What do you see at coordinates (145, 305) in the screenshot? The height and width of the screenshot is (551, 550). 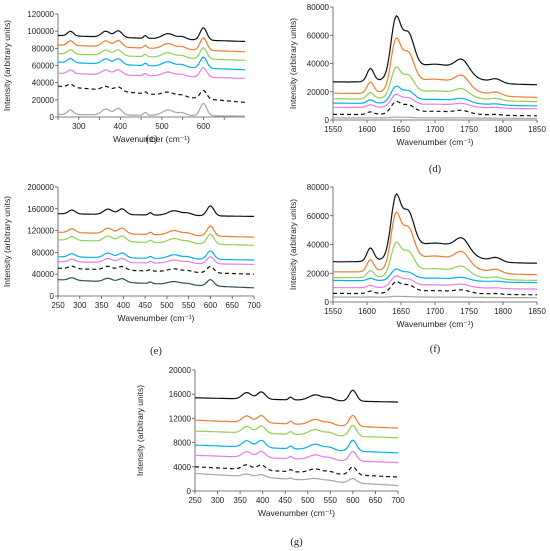 I see `x-tick-label: 450` at bounding box center [145, 305].